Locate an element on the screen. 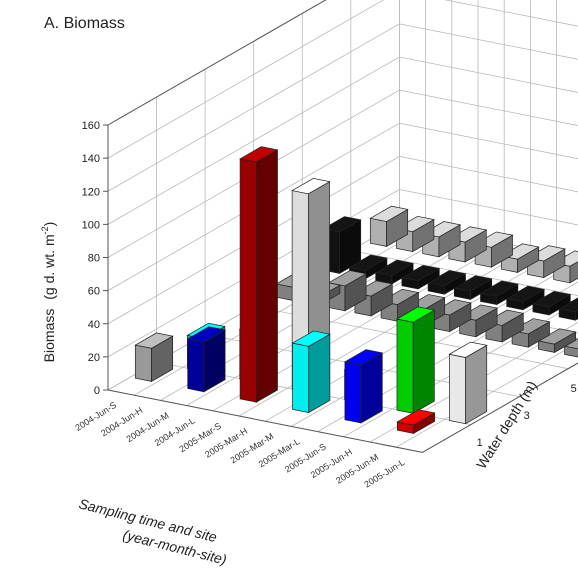  z-axis-line is located at coordinates (500, 407).